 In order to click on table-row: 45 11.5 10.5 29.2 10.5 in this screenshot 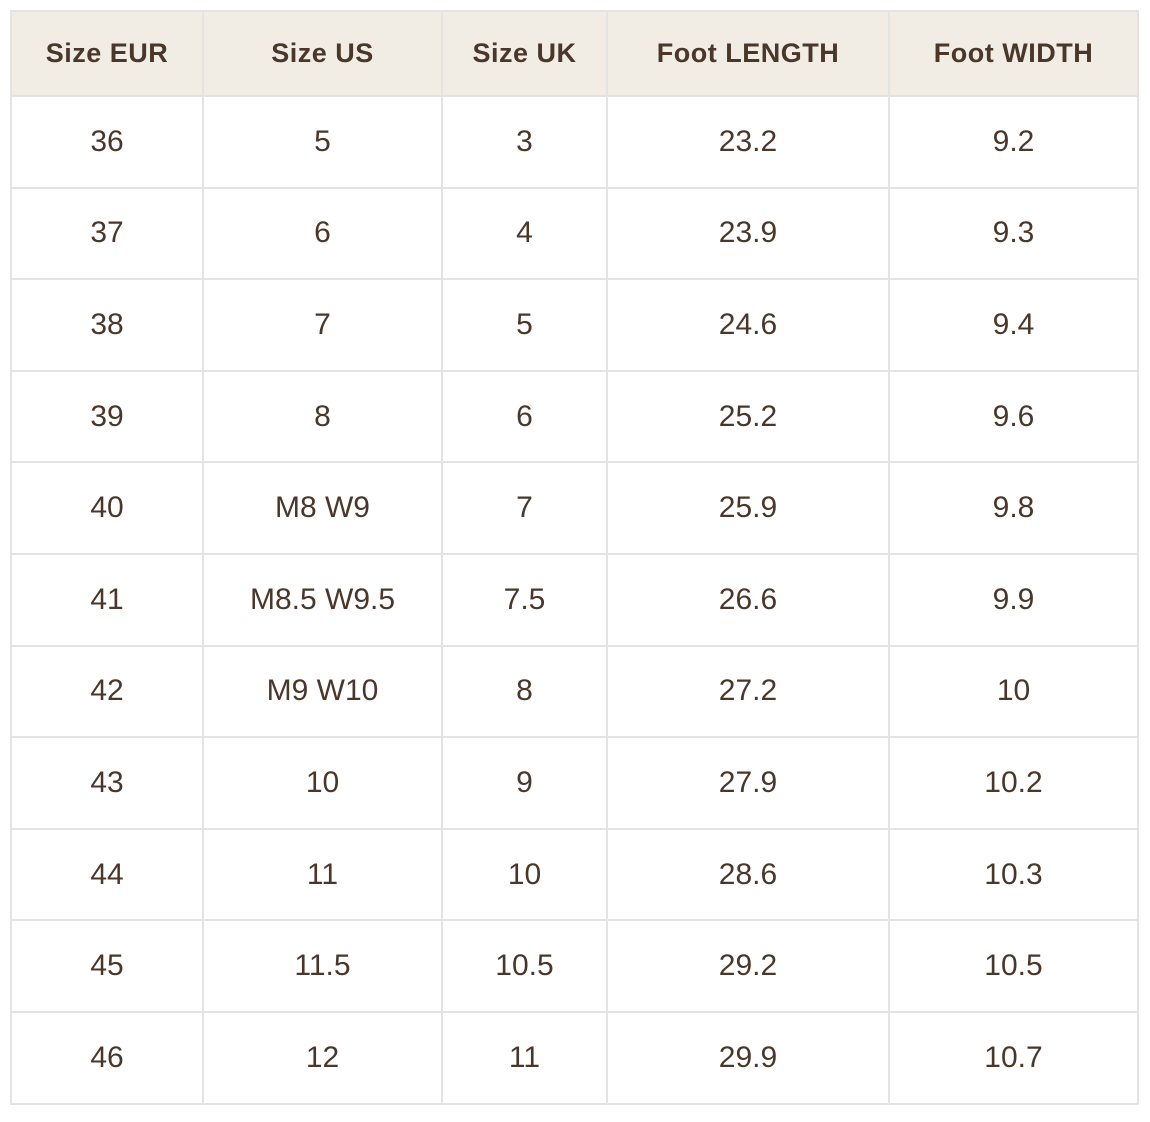, I will do `click(574, 966)`.